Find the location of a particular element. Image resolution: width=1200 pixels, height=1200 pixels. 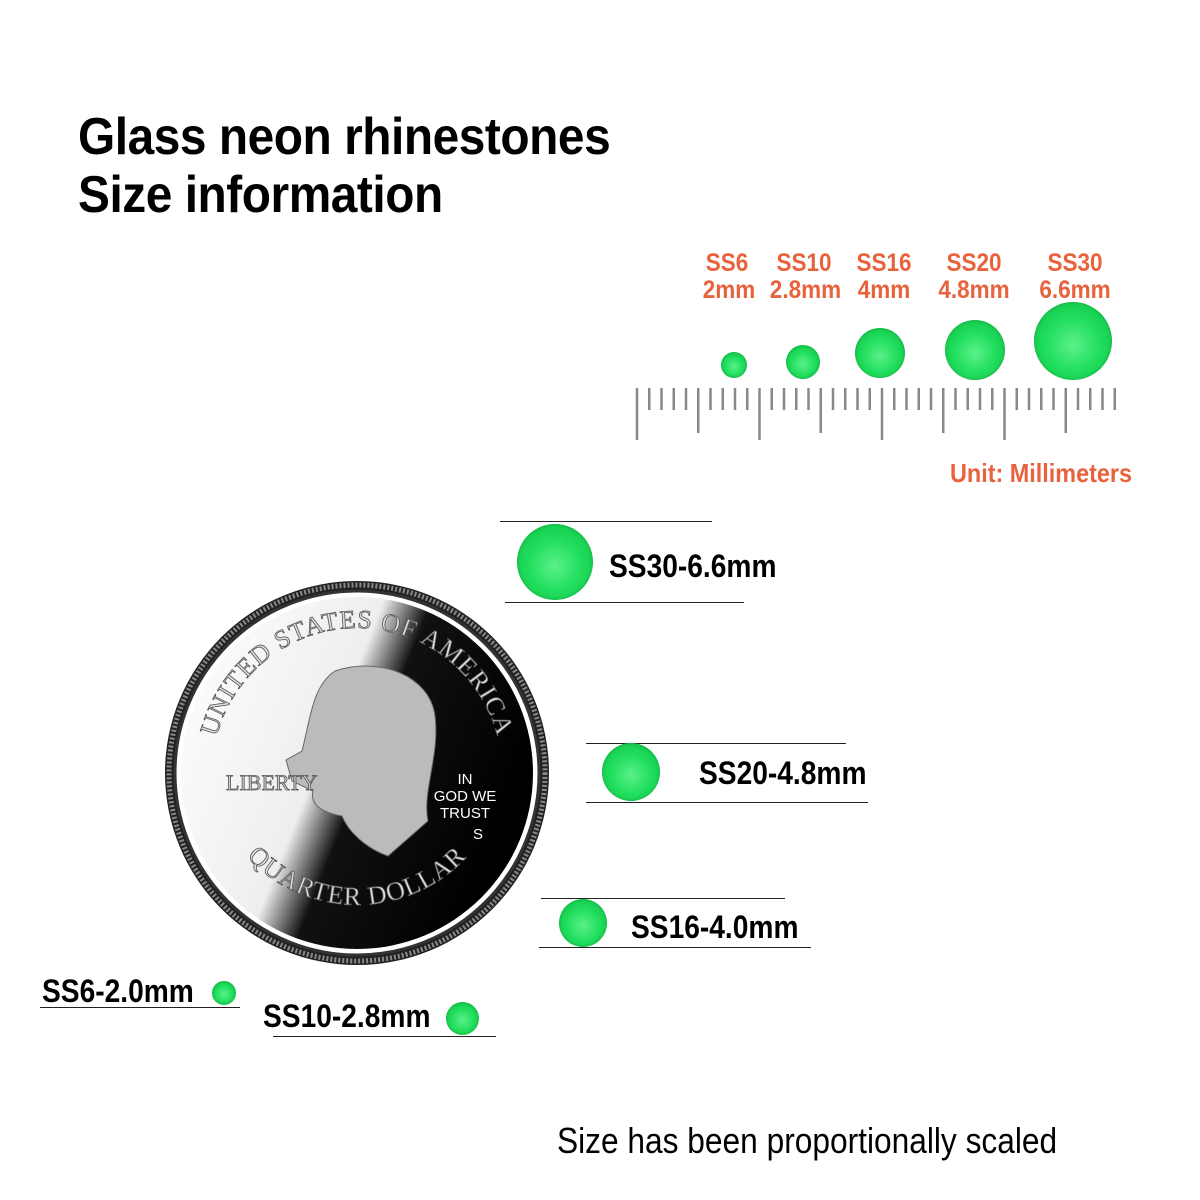

gem-ss16 is located at coordinates (880, 353).